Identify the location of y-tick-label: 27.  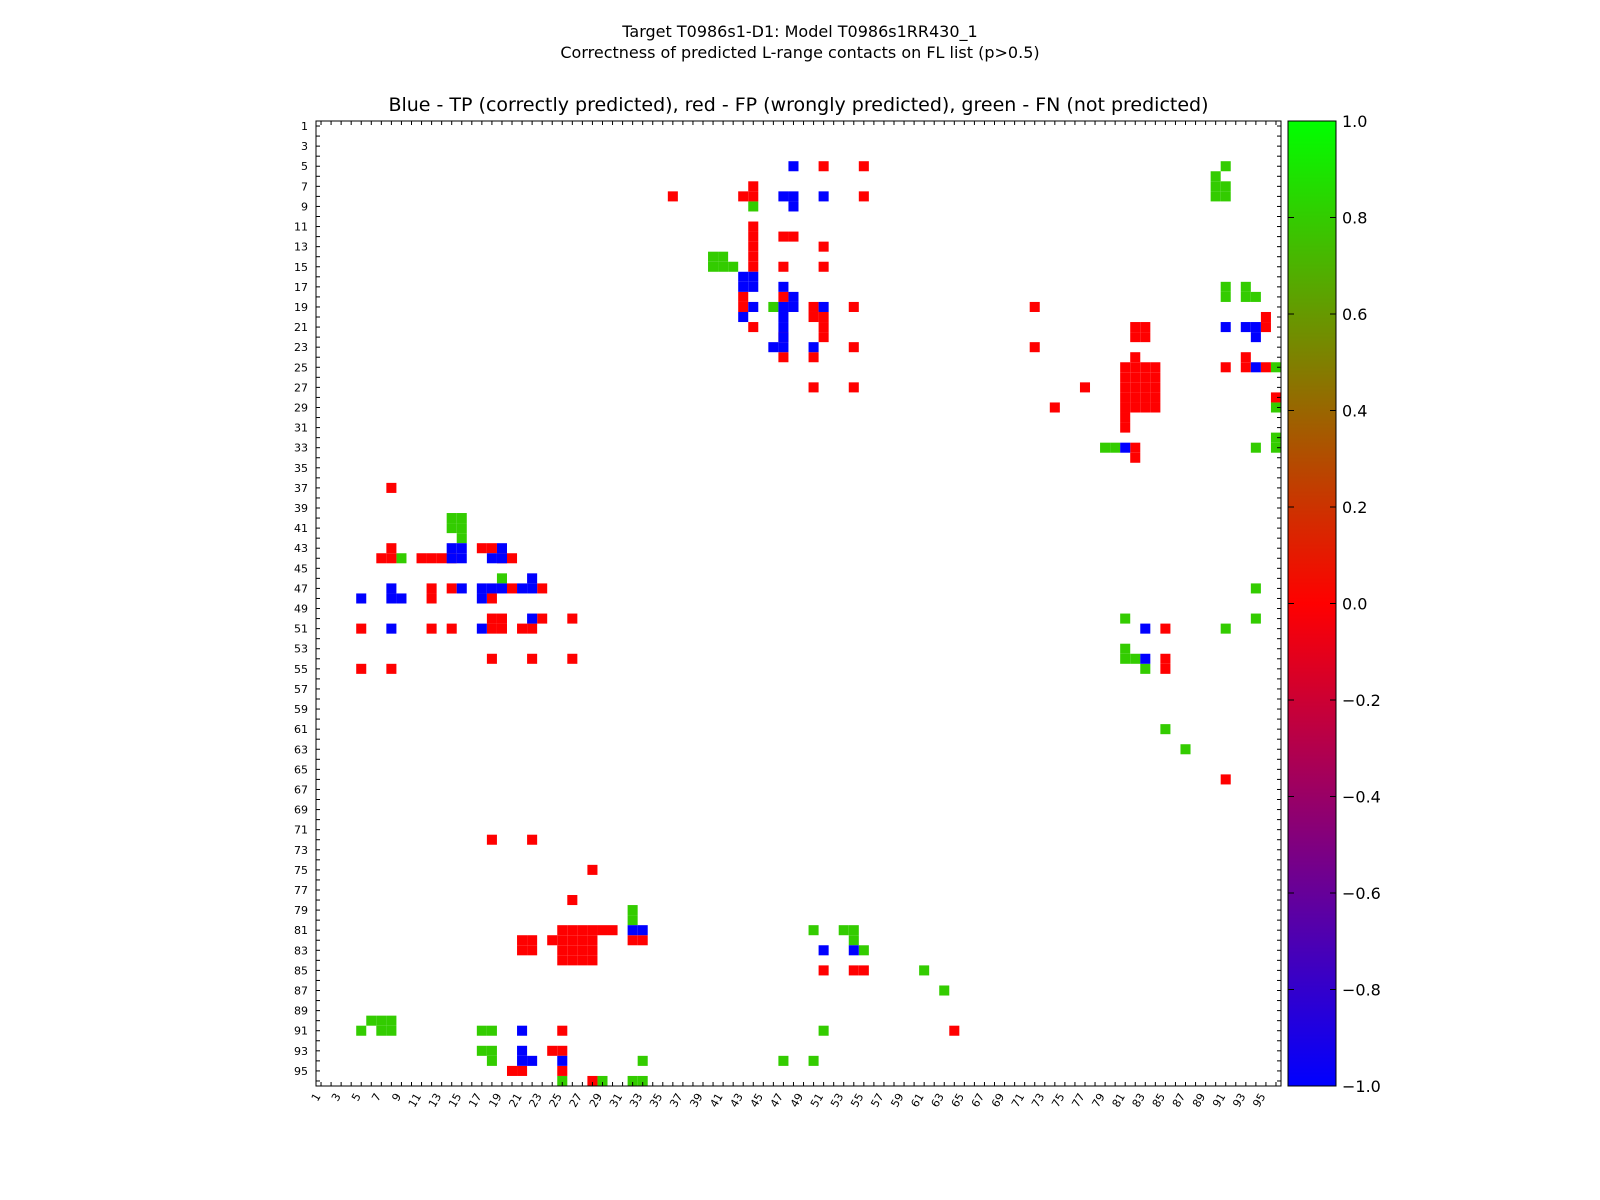
(301, 387).